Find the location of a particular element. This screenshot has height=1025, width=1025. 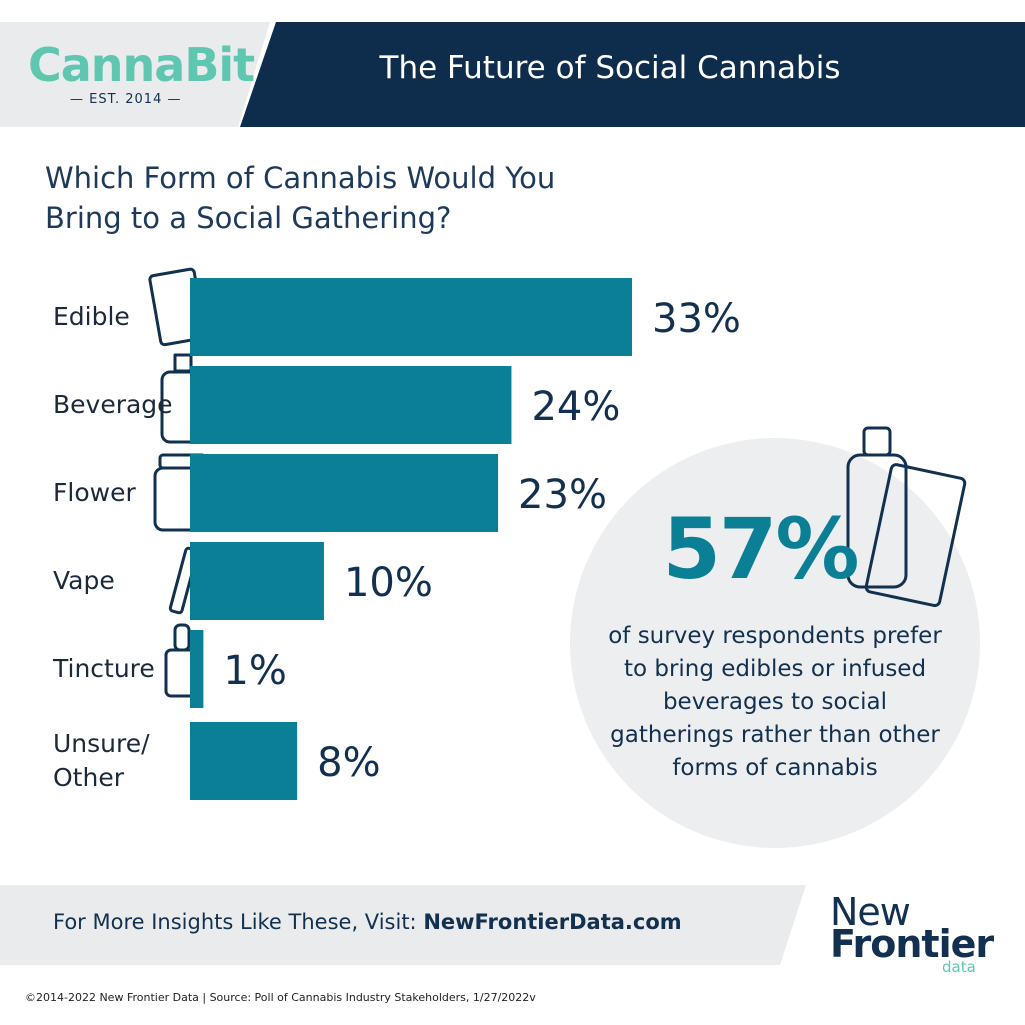

category-label: Edible is located at coordinates (91, 316).